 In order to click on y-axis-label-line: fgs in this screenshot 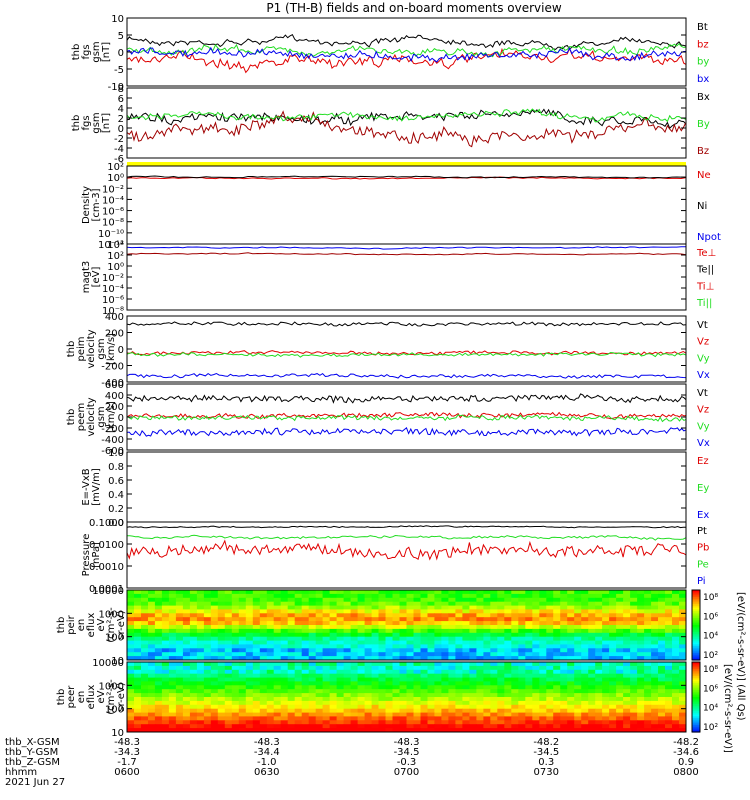, I will do `click(86, 122)`.